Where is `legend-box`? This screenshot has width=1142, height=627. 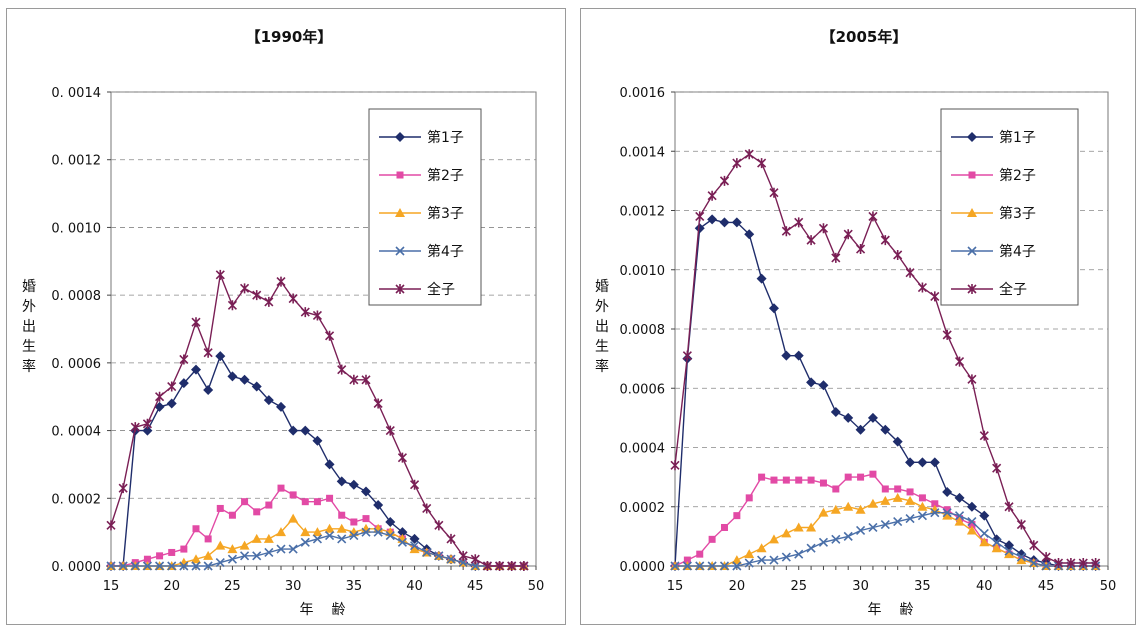
legend-box is located at coordinates (1009, 207).